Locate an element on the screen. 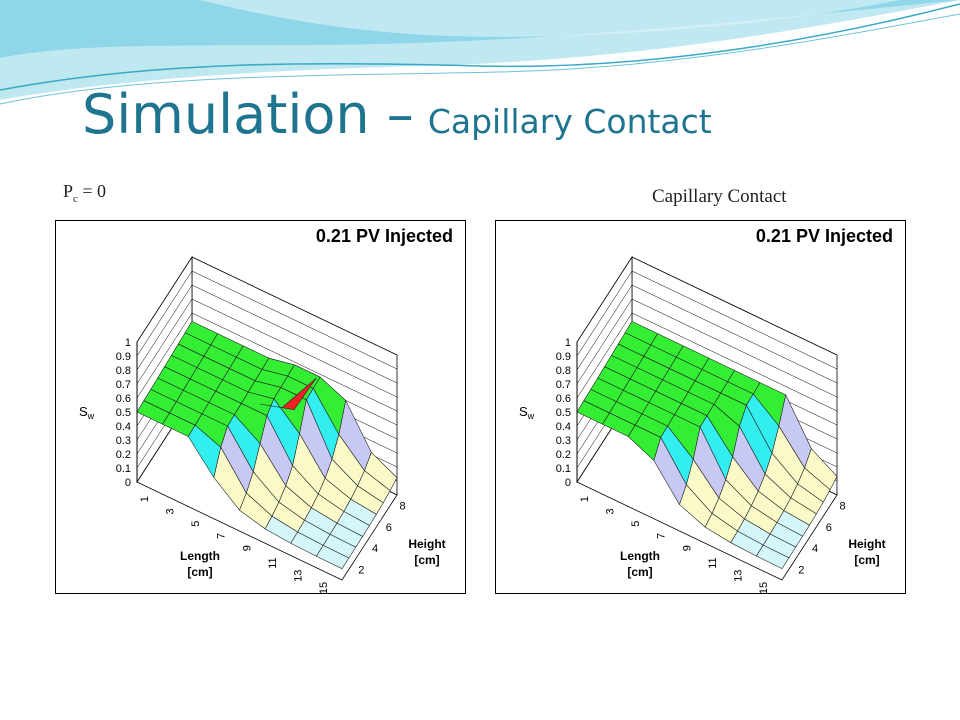 This screenshot has height=720, width=960. label-sub: c is located at coordinates (75, 199).